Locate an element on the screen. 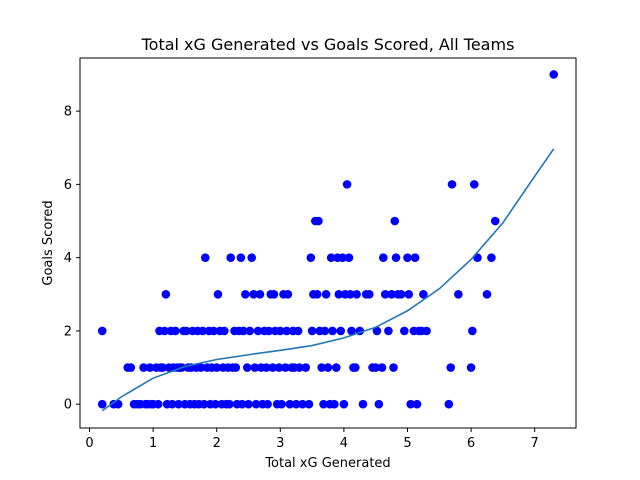 The height and width of the screenshot is (480, 640). x-axis-label: Total xG Generated is located at coordinates (327, 463).